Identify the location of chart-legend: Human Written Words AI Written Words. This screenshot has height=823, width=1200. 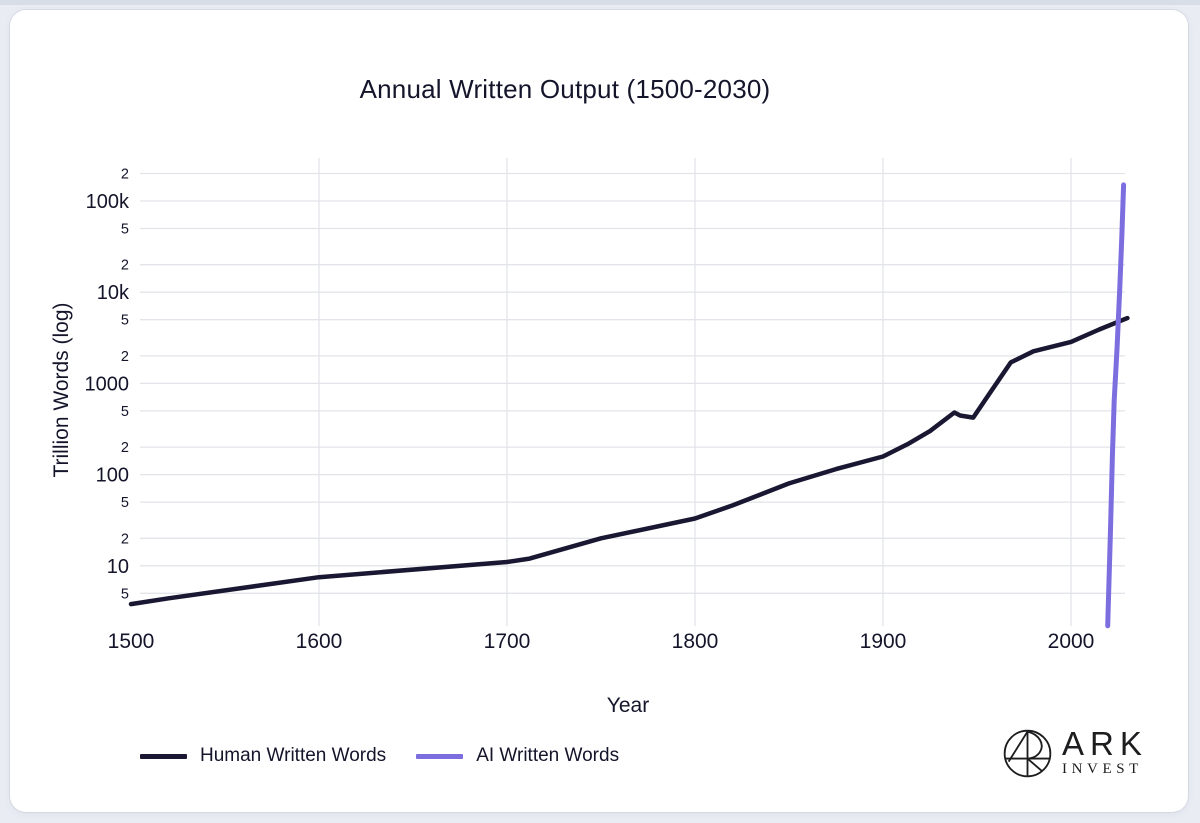
(379, 756).